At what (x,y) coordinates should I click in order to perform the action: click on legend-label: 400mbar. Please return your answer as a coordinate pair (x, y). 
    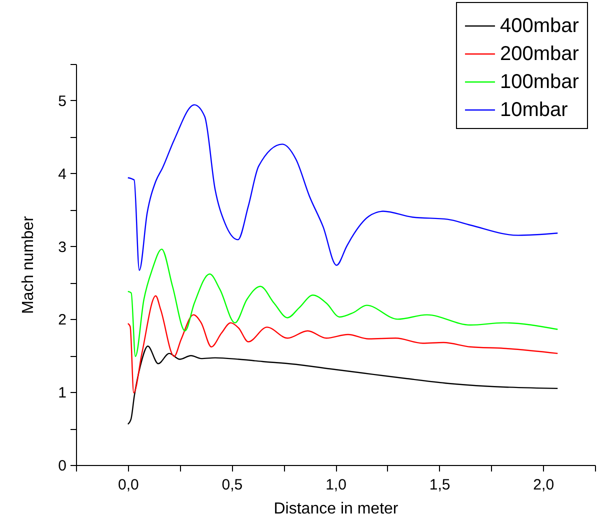
    Looking at the image, I should click on (540, 26).